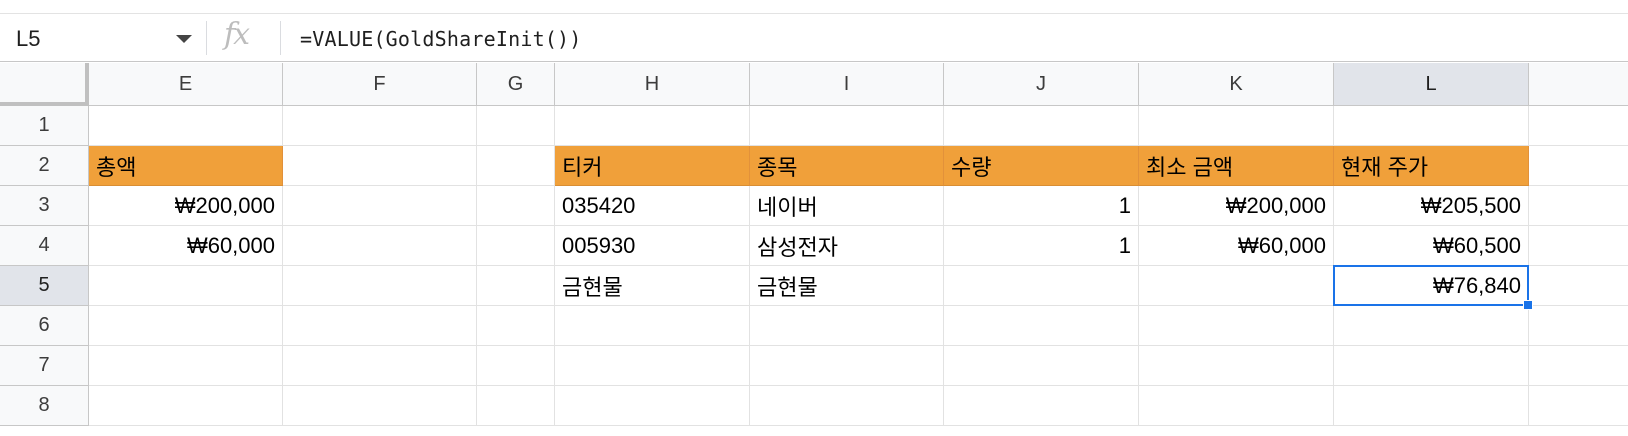 Image resolution: width=1628 pixels, height=436 pixels. Describe the element at coordinates (186, 366) in the screenshot. I see `cell-e7` at that location.